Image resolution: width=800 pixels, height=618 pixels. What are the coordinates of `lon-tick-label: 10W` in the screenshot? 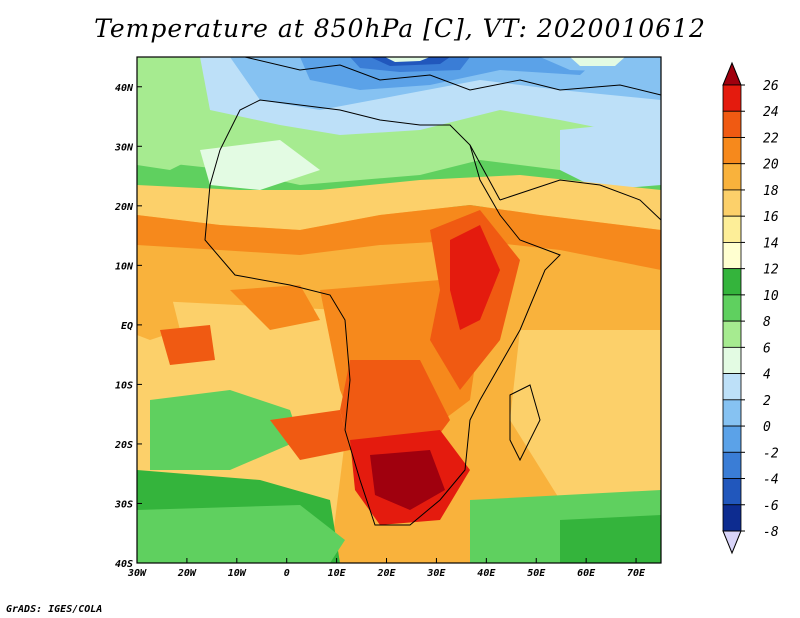 It's located at (237, 573).